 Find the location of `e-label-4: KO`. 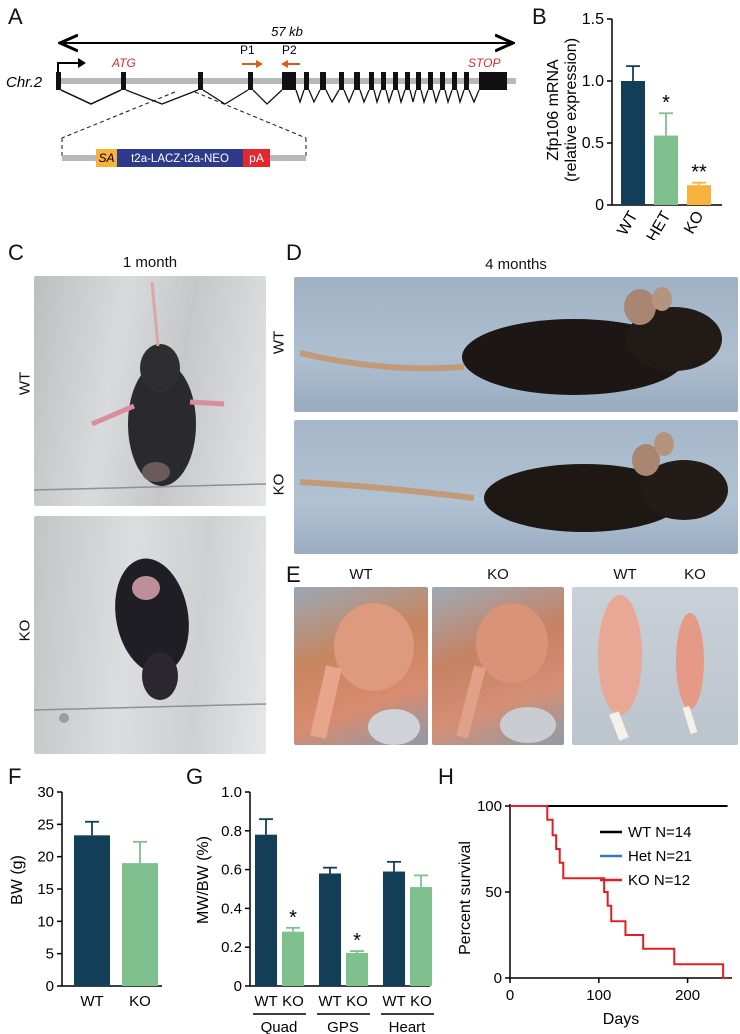

e-label-4: KO is located at coordinates (695, 574).